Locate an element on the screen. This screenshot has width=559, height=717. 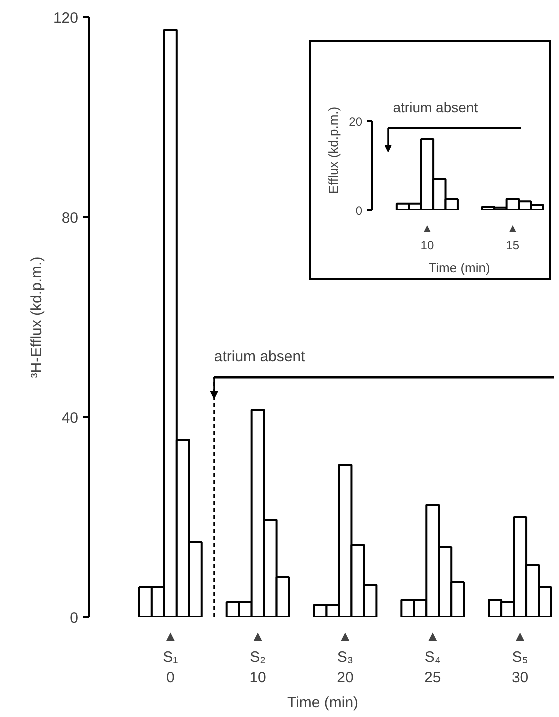
y-axis-title: ³H-Efflux (kd.p.m.) is located at coordinates (37, 317).